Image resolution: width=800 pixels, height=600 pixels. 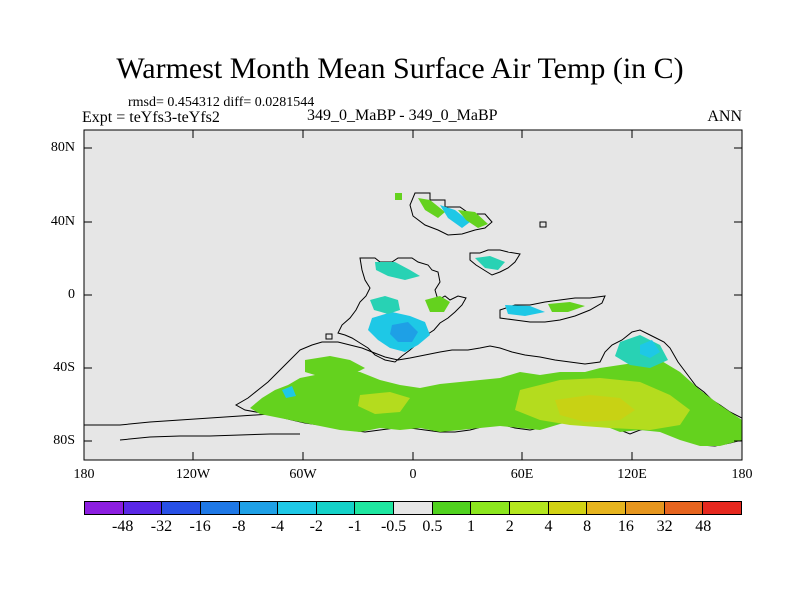 I want to click on experiment-label: Expt = teYfs3-teYfs2, so click(x=151, y=117).